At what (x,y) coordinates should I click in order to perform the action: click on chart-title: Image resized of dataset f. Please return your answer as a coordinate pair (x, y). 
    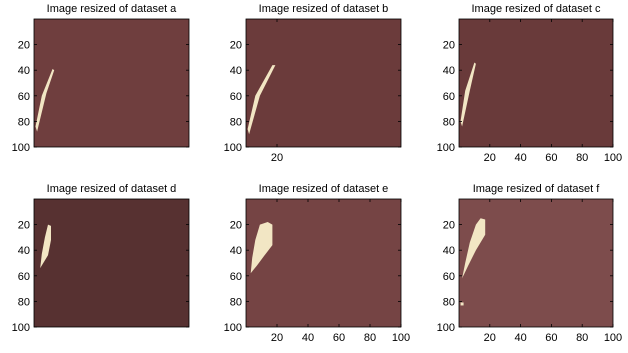
    Looking at the image, I should click on (537, 189).